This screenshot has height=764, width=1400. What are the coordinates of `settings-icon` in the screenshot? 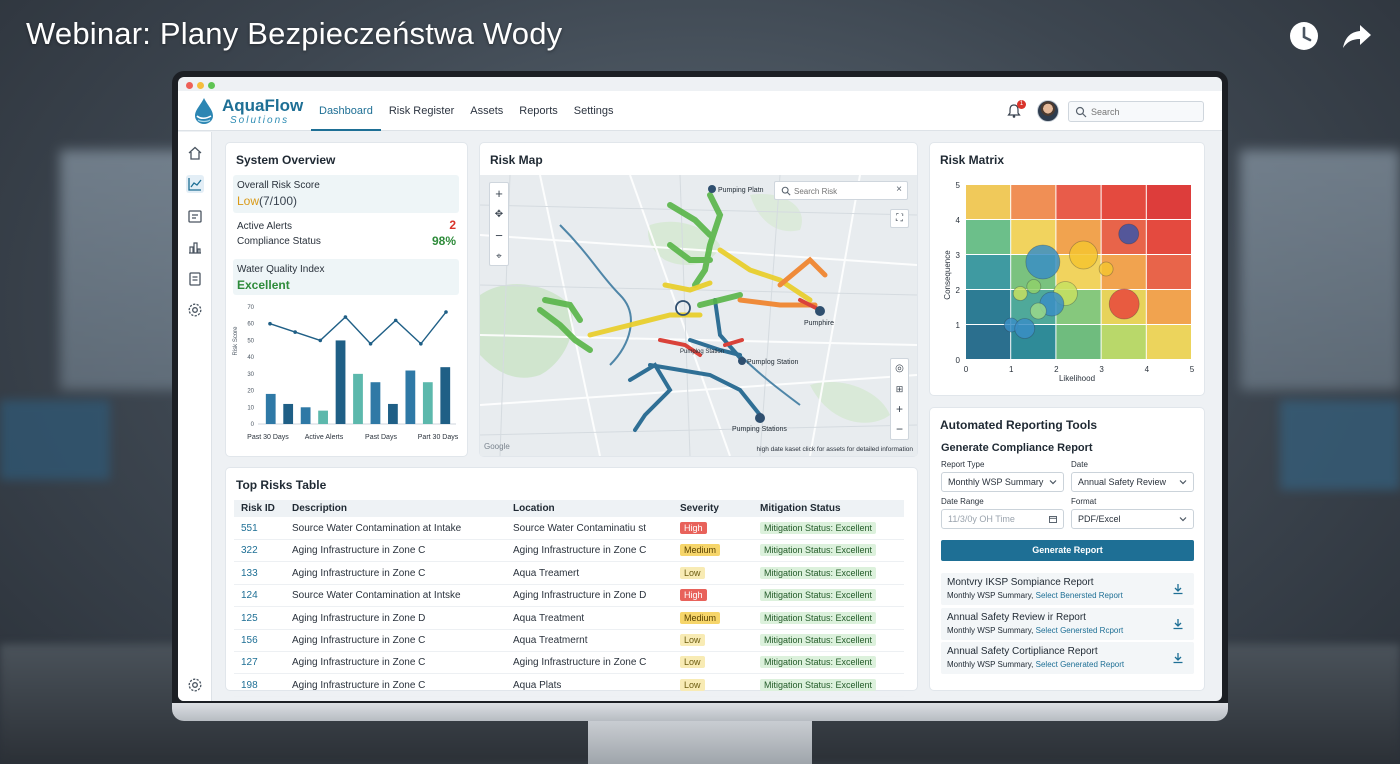 It's located at (195, 310).